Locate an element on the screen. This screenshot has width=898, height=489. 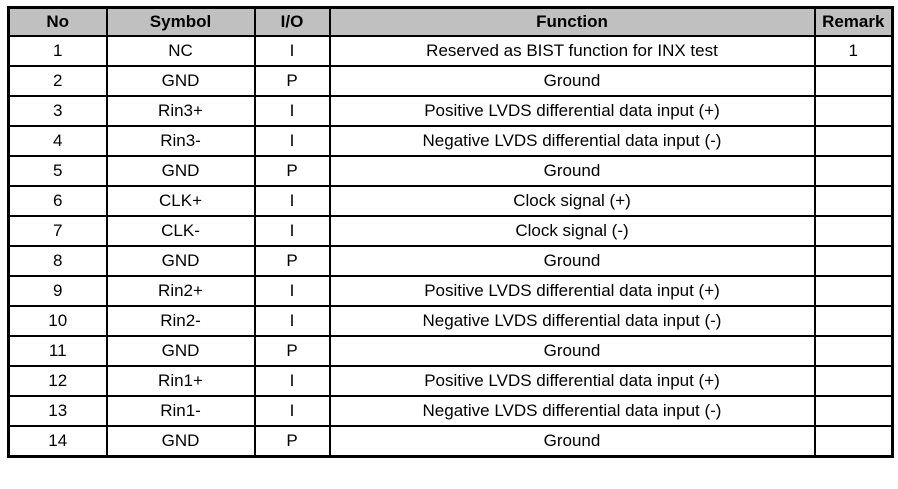
cell-no: 8 is located at coordinates (57, 261).